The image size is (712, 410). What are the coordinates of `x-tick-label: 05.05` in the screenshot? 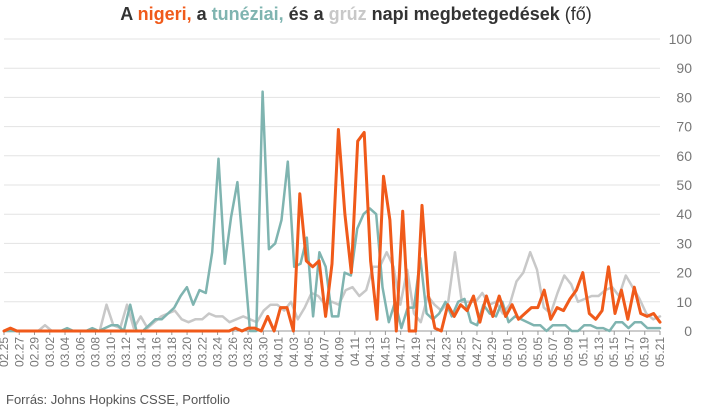 It's located at (538, 352).